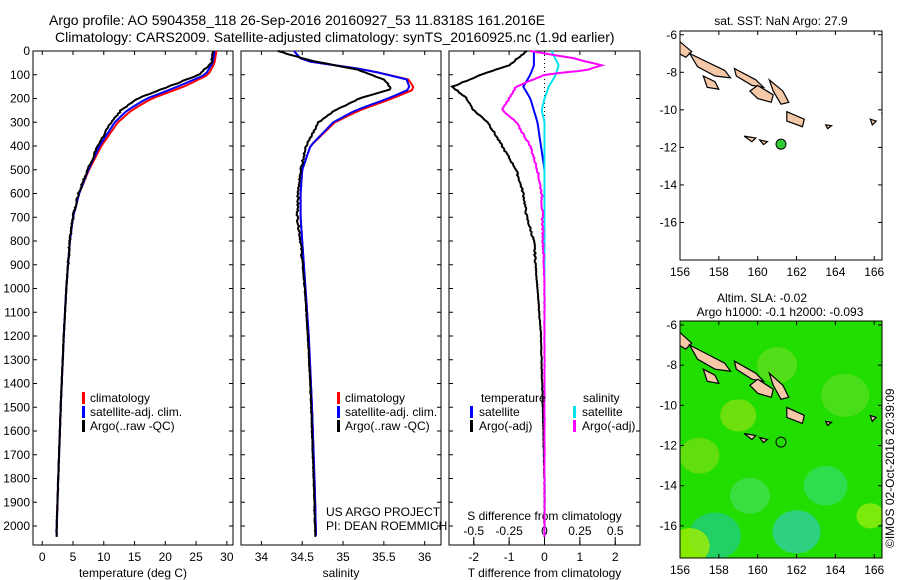 Image resolution: width=900 pixels, height=580 pixels. Describe the element at coordinates (545, 573) in the screenshot. I see `x-axis-label: T difference from climatology` at that location.